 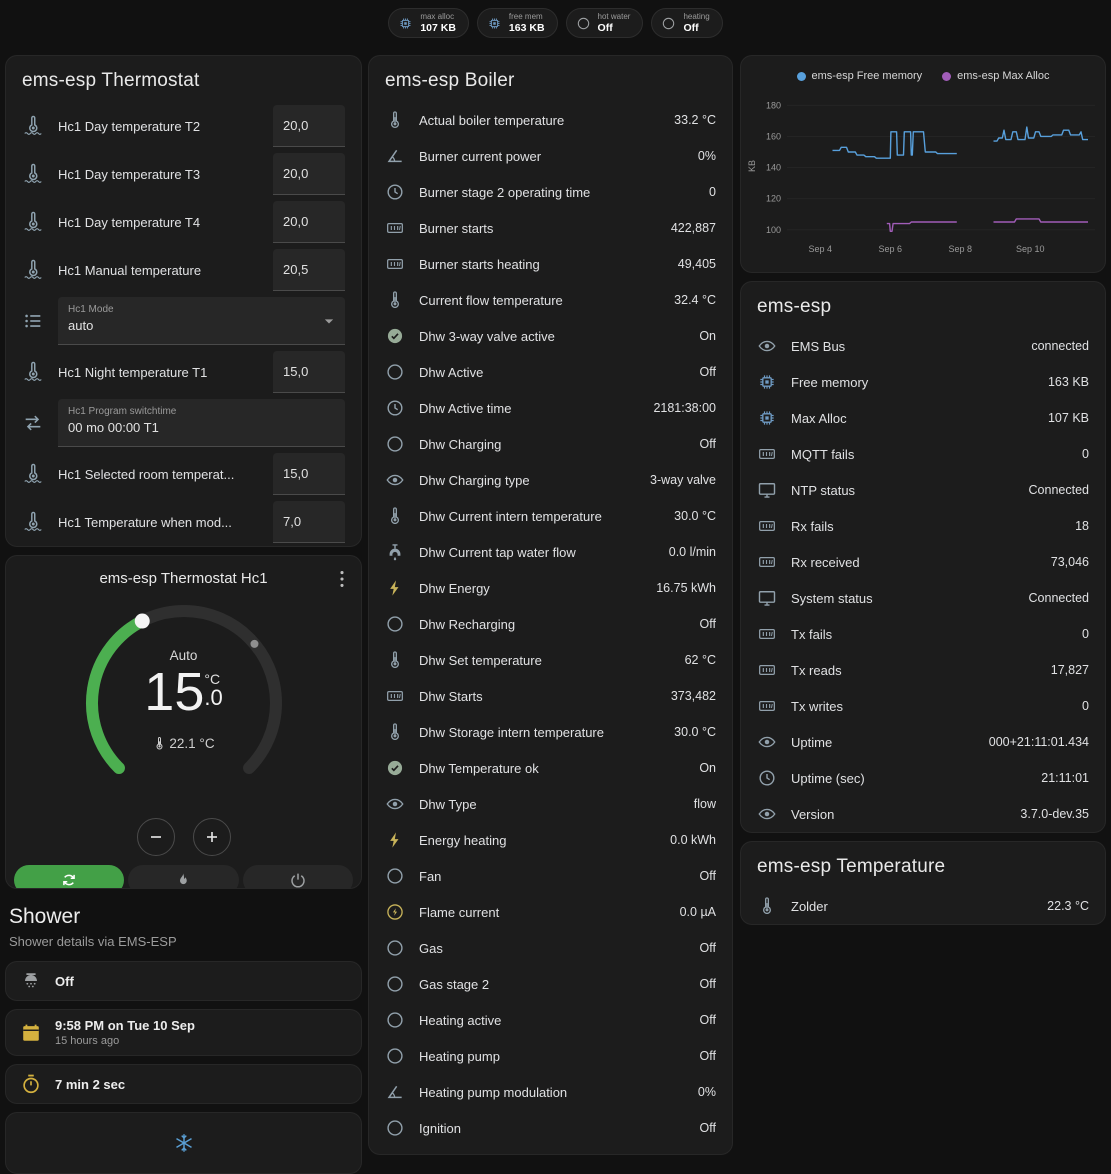 What do you see at coordinates (550, 1056) in the screenshot?
I see `entity-row: Heating pump Off` at bounding box center [550, 1056].